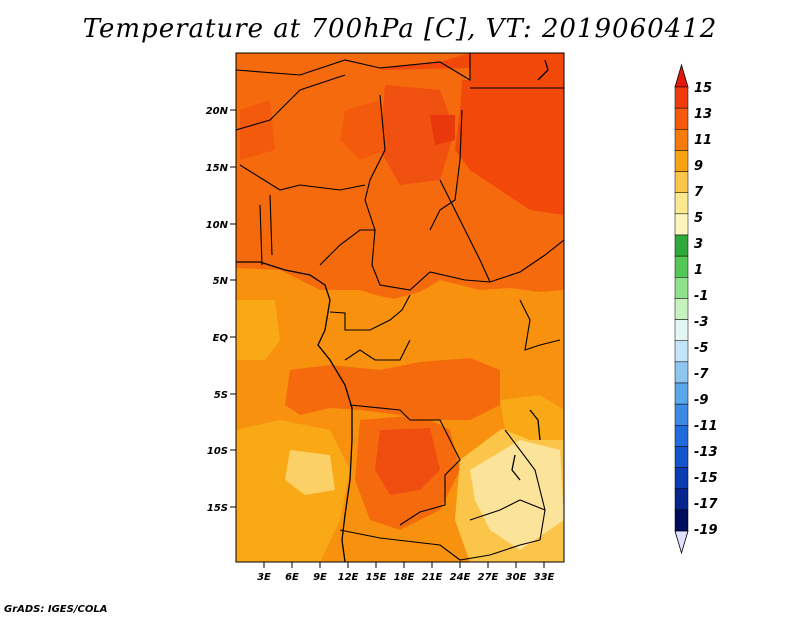 This screenshot has width=800, height=622. Describe the element at coordinates (217, 111) in the screenshot. I see `lat-label: 20N` at that location.